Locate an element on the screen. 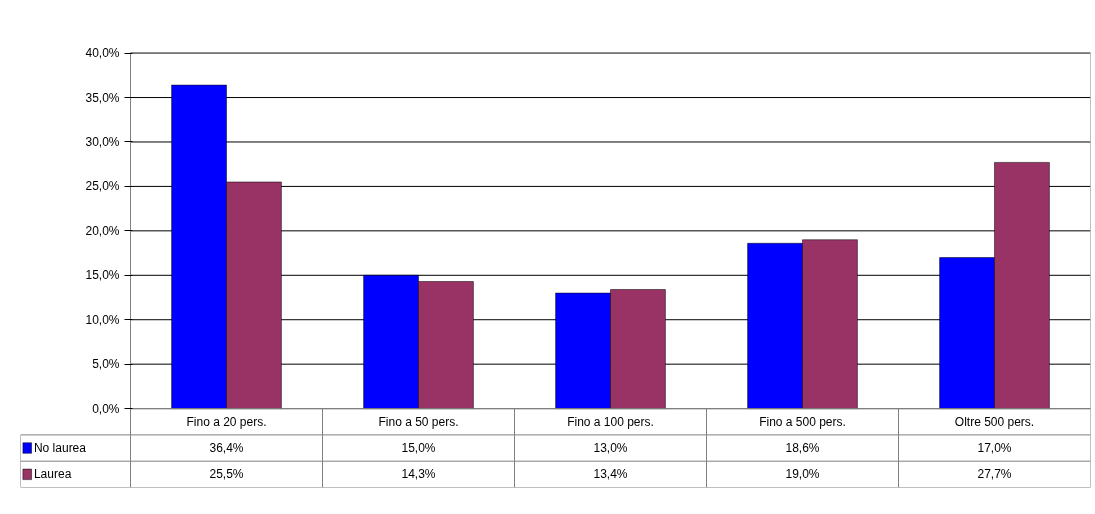  data-label: 14,3% is located at coordinates (418, 474).